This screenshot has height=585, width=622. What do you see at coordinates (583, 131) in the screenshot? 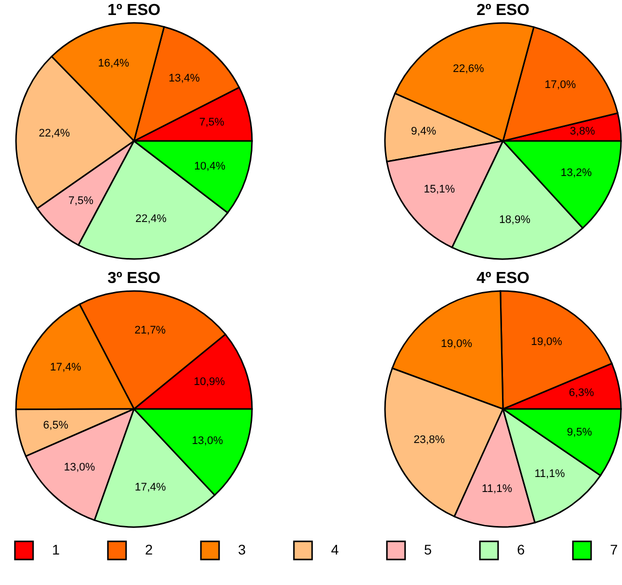
I see `data-label: 3,8%` at bounding box center [583, 131].